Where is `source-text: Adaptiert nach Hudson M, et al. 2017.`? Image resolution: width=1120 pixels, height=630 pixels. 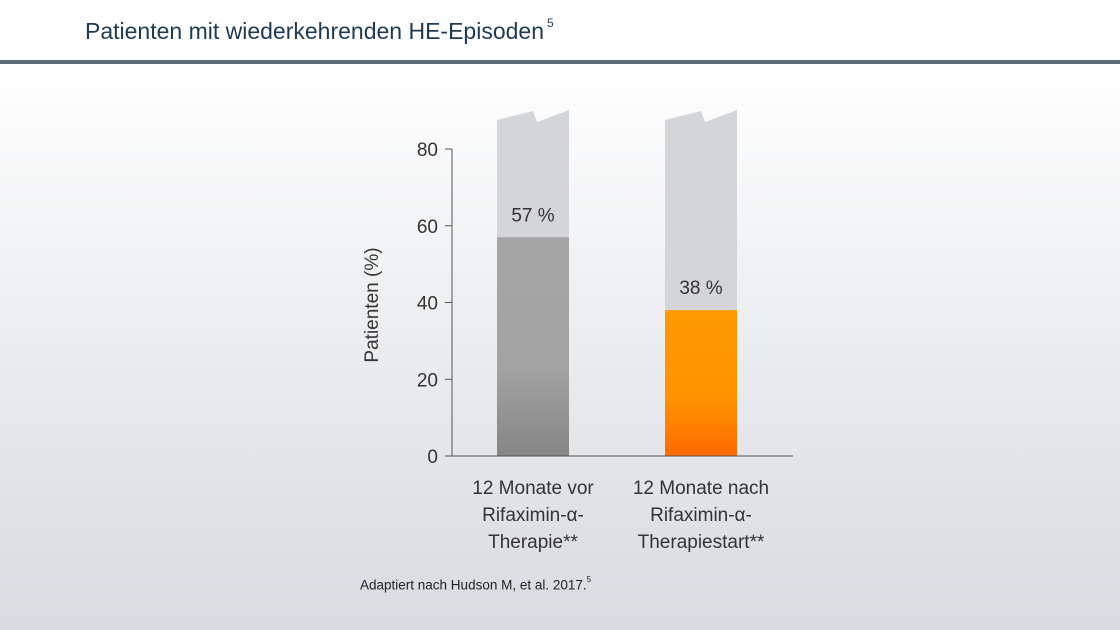
source-text: Adaptiert nach Hudson M, et al. 2017. is located at coordinates (473, 585).